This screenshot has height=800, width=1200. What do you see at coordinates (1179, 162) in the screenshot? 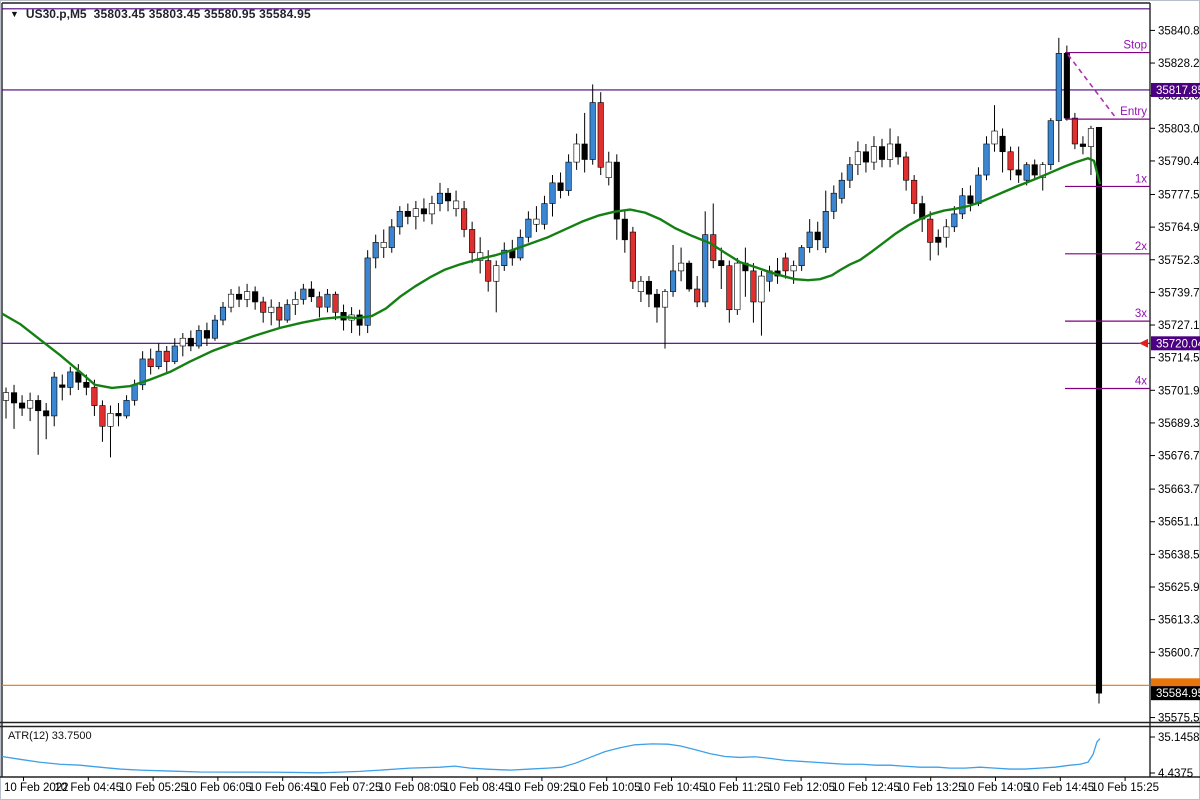
I see `price-tick-label: 35790.45` at bounding box center [1179, 162].